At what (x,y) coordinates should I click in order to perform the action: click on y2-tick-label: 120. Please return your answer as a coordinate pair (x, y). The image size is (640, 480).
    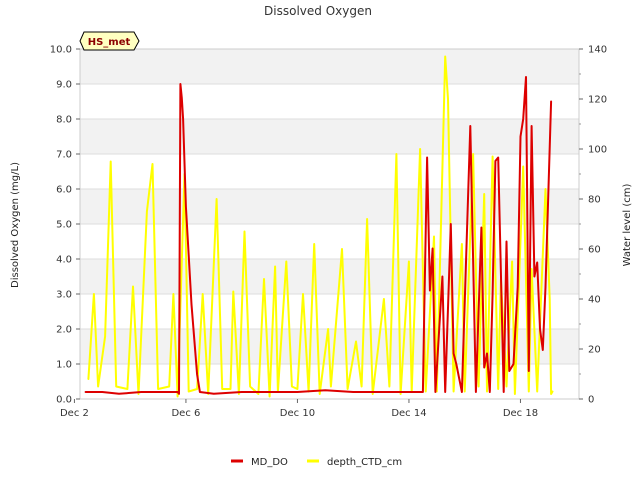
    Looking at the image, I should click on (597, 100).